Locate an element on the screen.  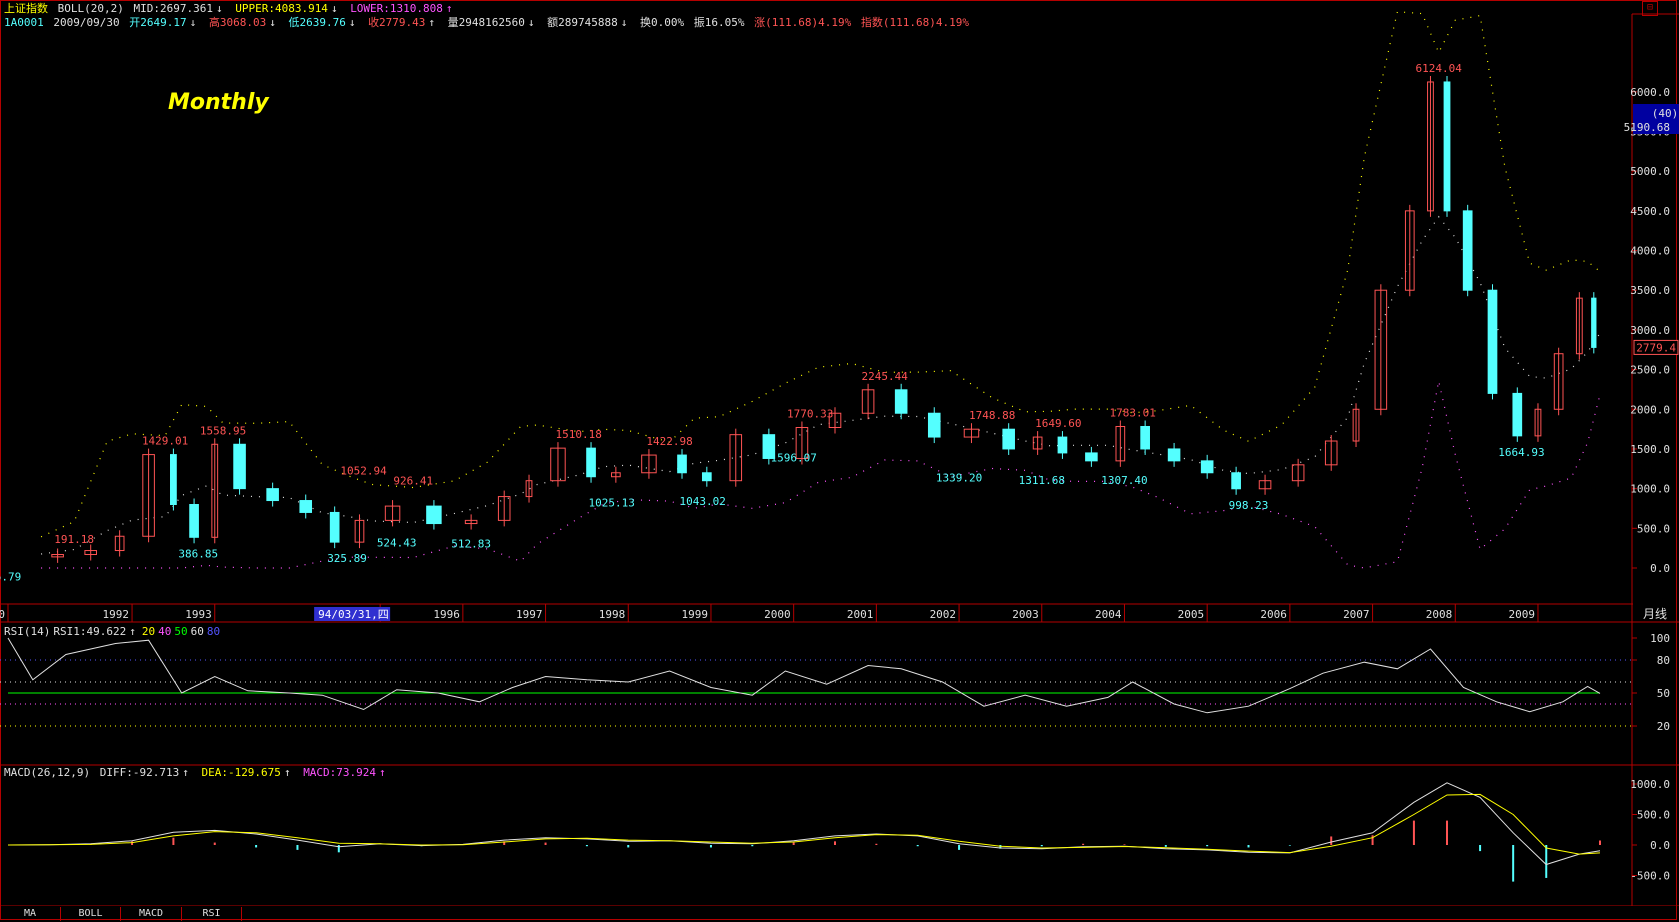
macd-label: MACD(26,12,9) is located at coordinates (47, 772).